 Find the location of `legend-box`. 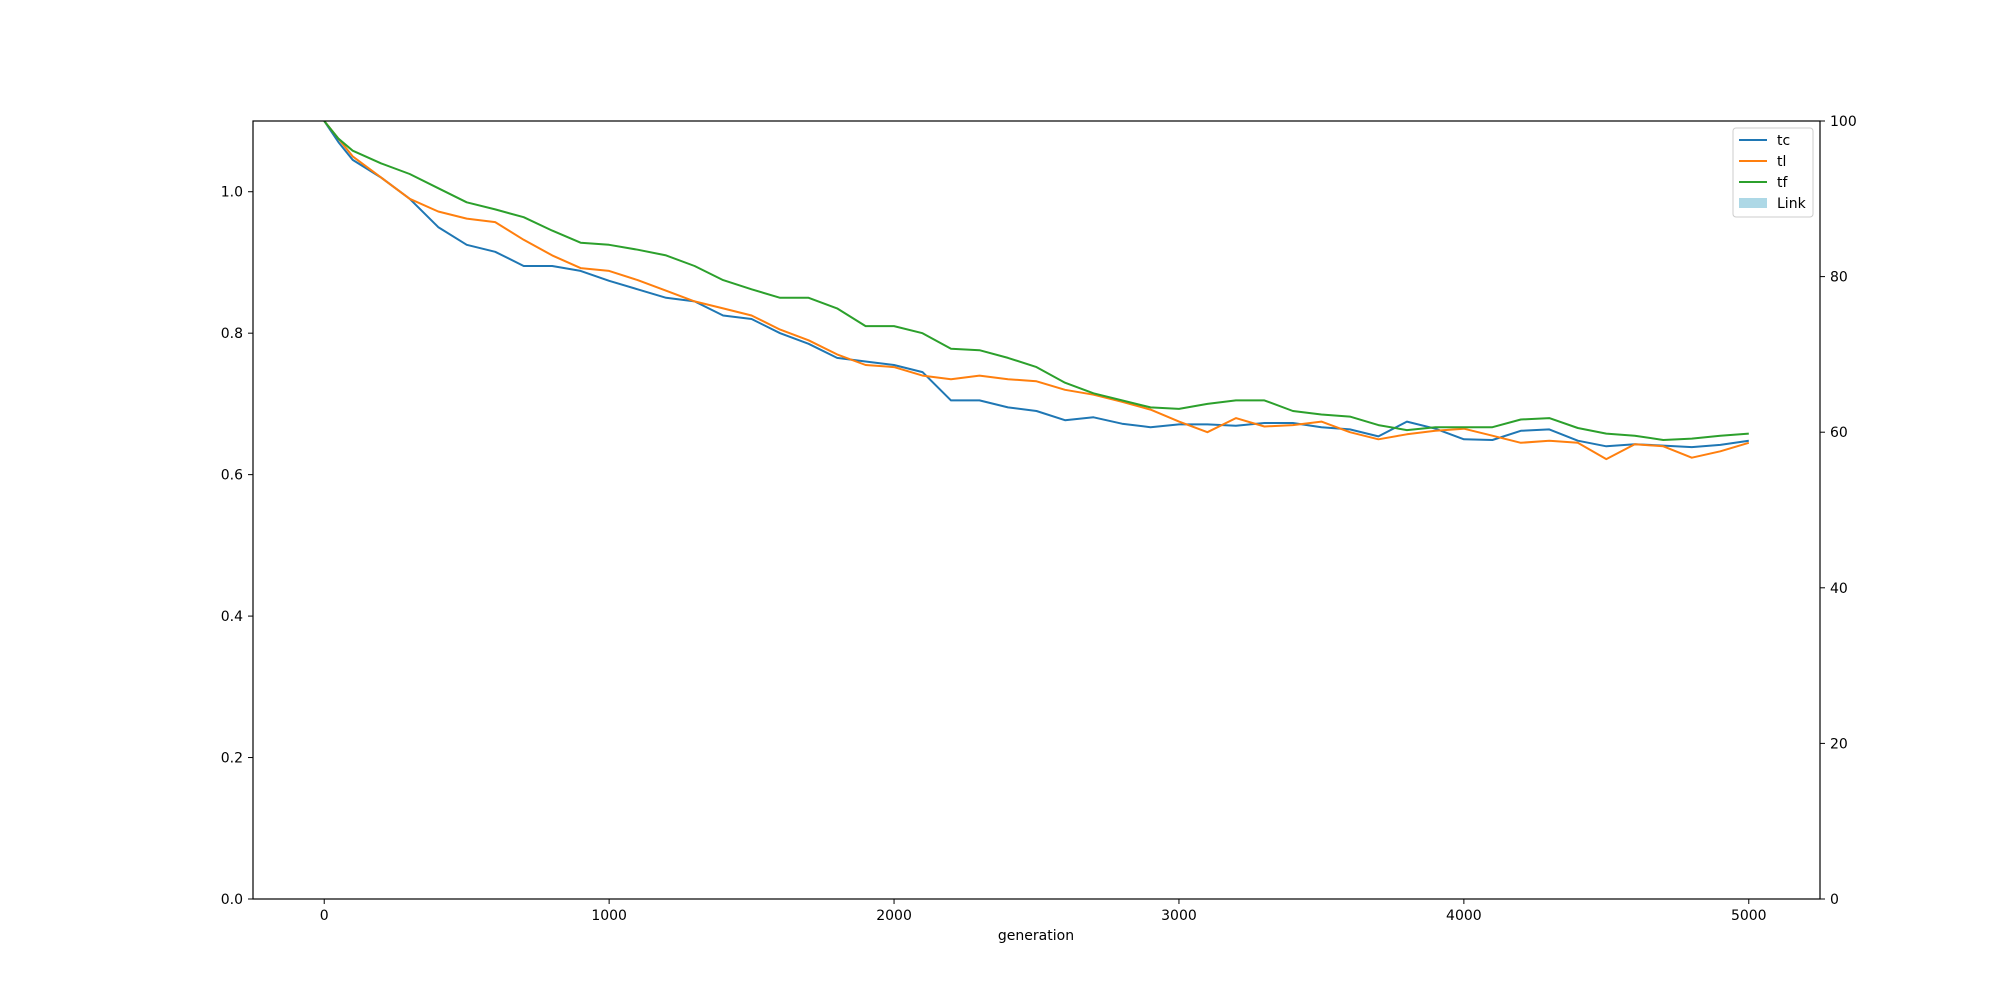

legend-box is located at coordinates (1773, 172).